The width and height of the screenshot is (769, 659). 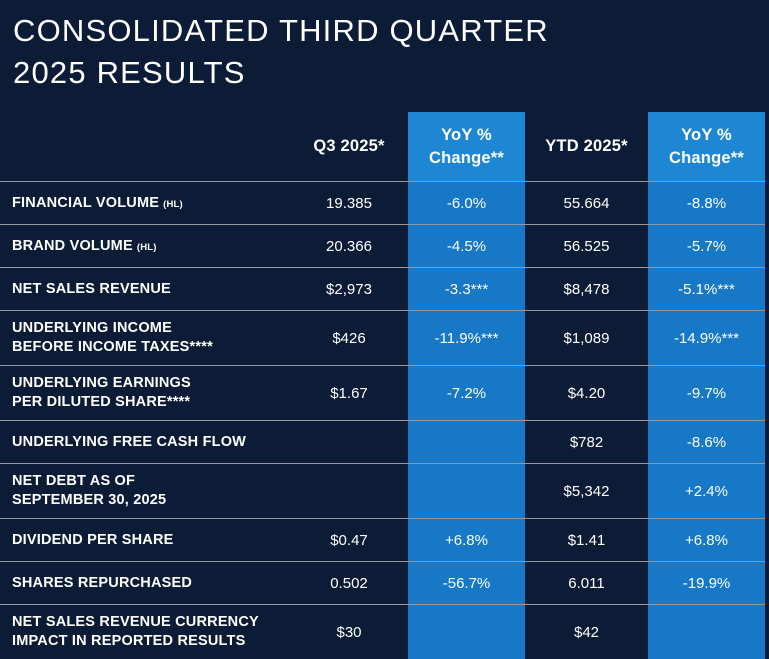 I want to click on column-header-ytd-2025: YTD 2025*, so click(x=586, y=146).